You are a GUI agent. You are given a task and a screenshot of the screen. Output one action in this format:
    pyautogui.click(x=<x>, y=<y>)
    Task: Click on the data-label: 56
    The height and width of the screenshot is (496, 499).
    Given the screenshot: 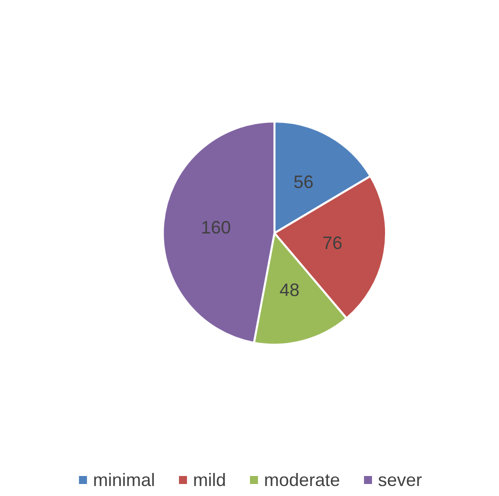 What is the action you would take?
    pyautogui.click(x=304, y=182)
    